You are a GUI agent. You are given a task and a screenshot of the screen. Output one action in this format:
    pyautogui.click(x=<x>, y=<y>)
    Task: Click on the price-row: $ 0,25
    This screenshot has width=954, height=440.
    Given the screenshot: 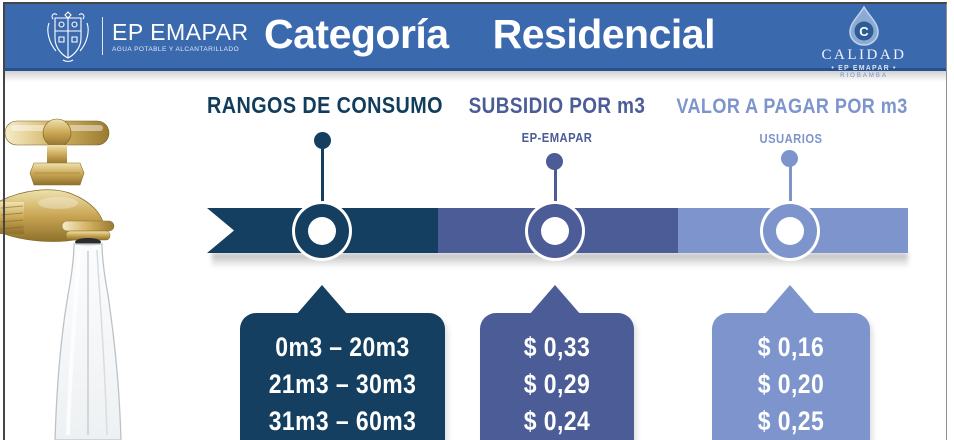 What is the action you would take?
    pyautogui.click(x=791, y=421)
    